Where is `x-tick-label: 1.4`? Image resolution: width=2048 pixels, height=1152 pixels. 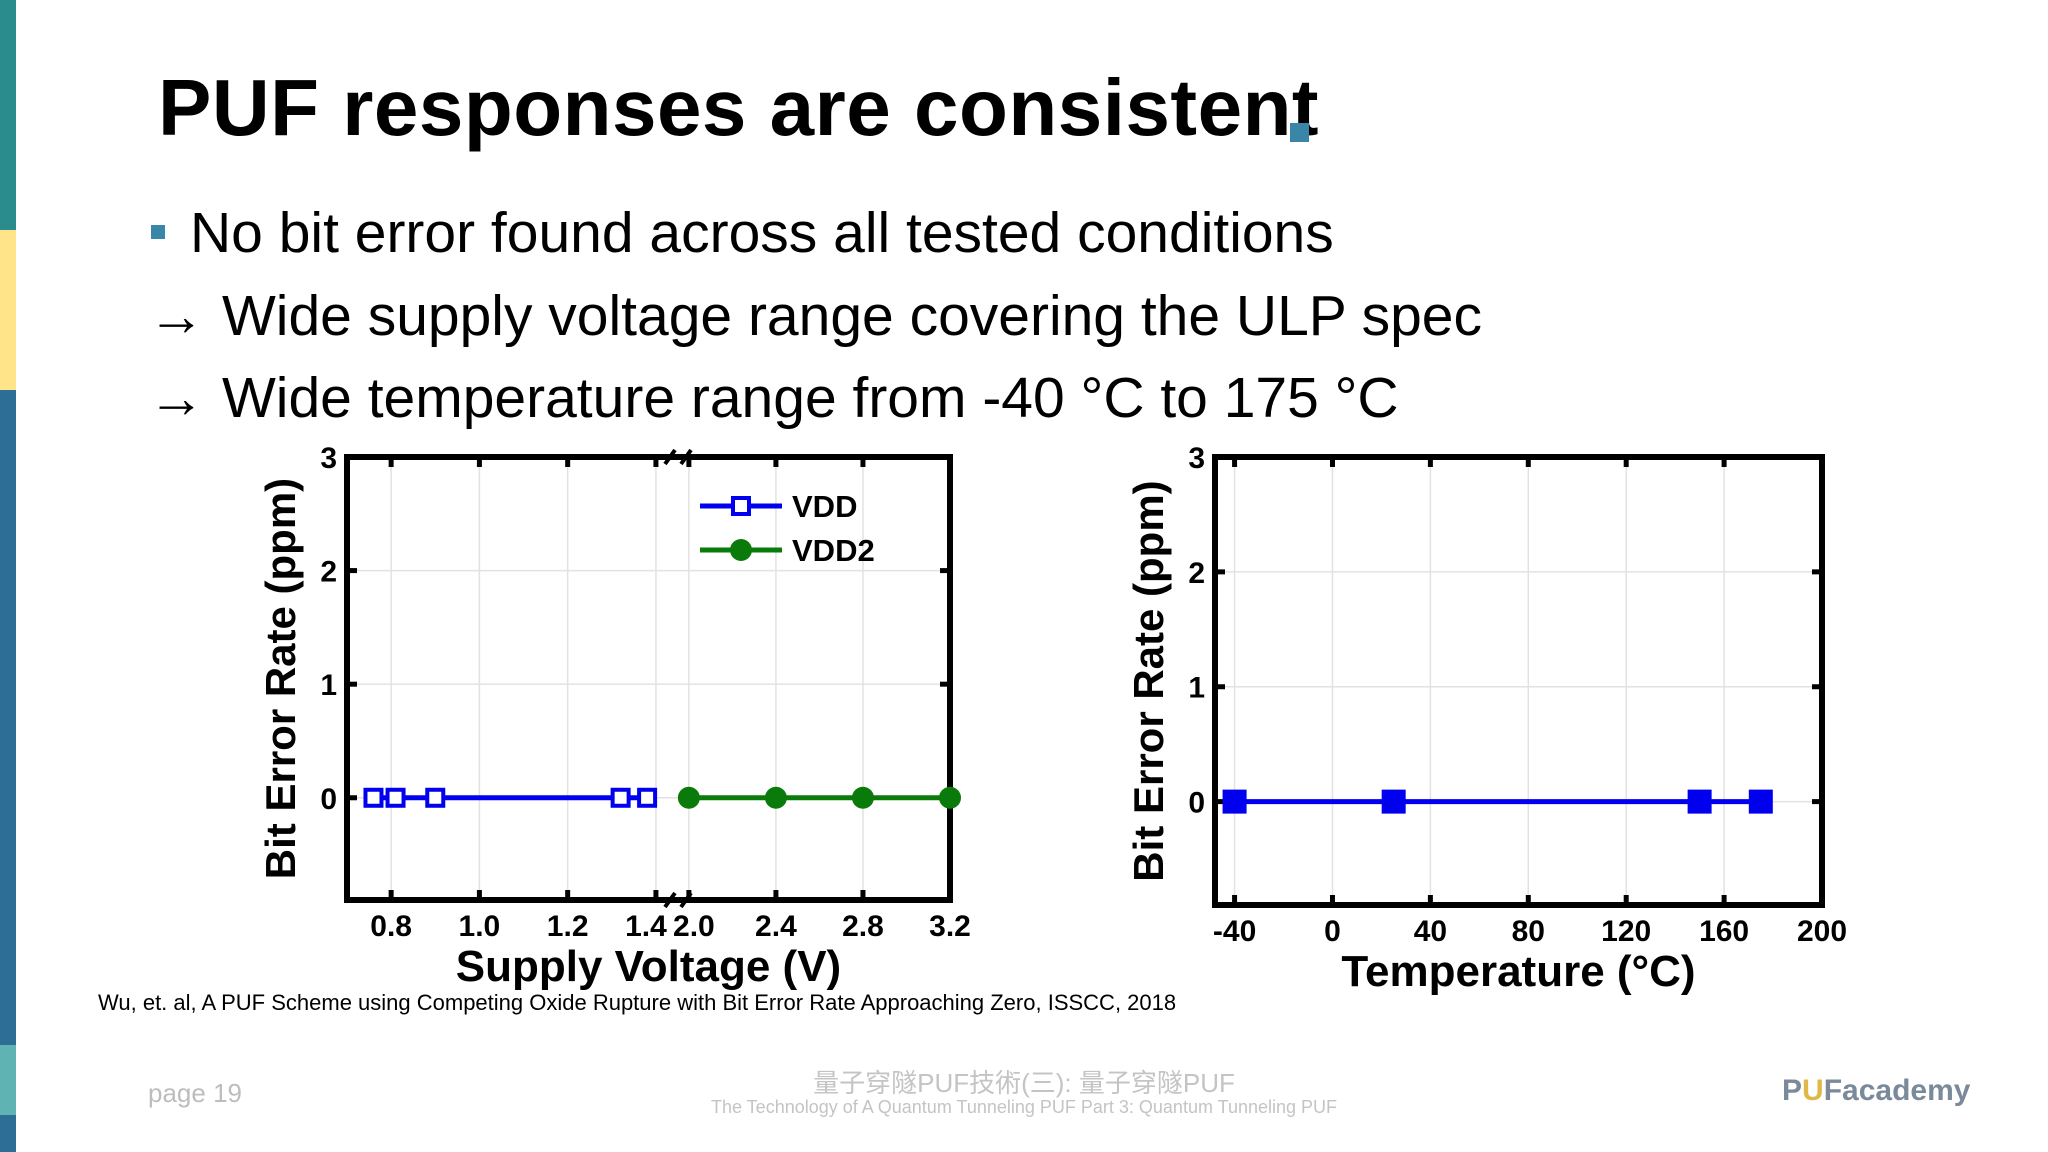 x-tick-label: 1.4 is located at coordinates (646, 926).